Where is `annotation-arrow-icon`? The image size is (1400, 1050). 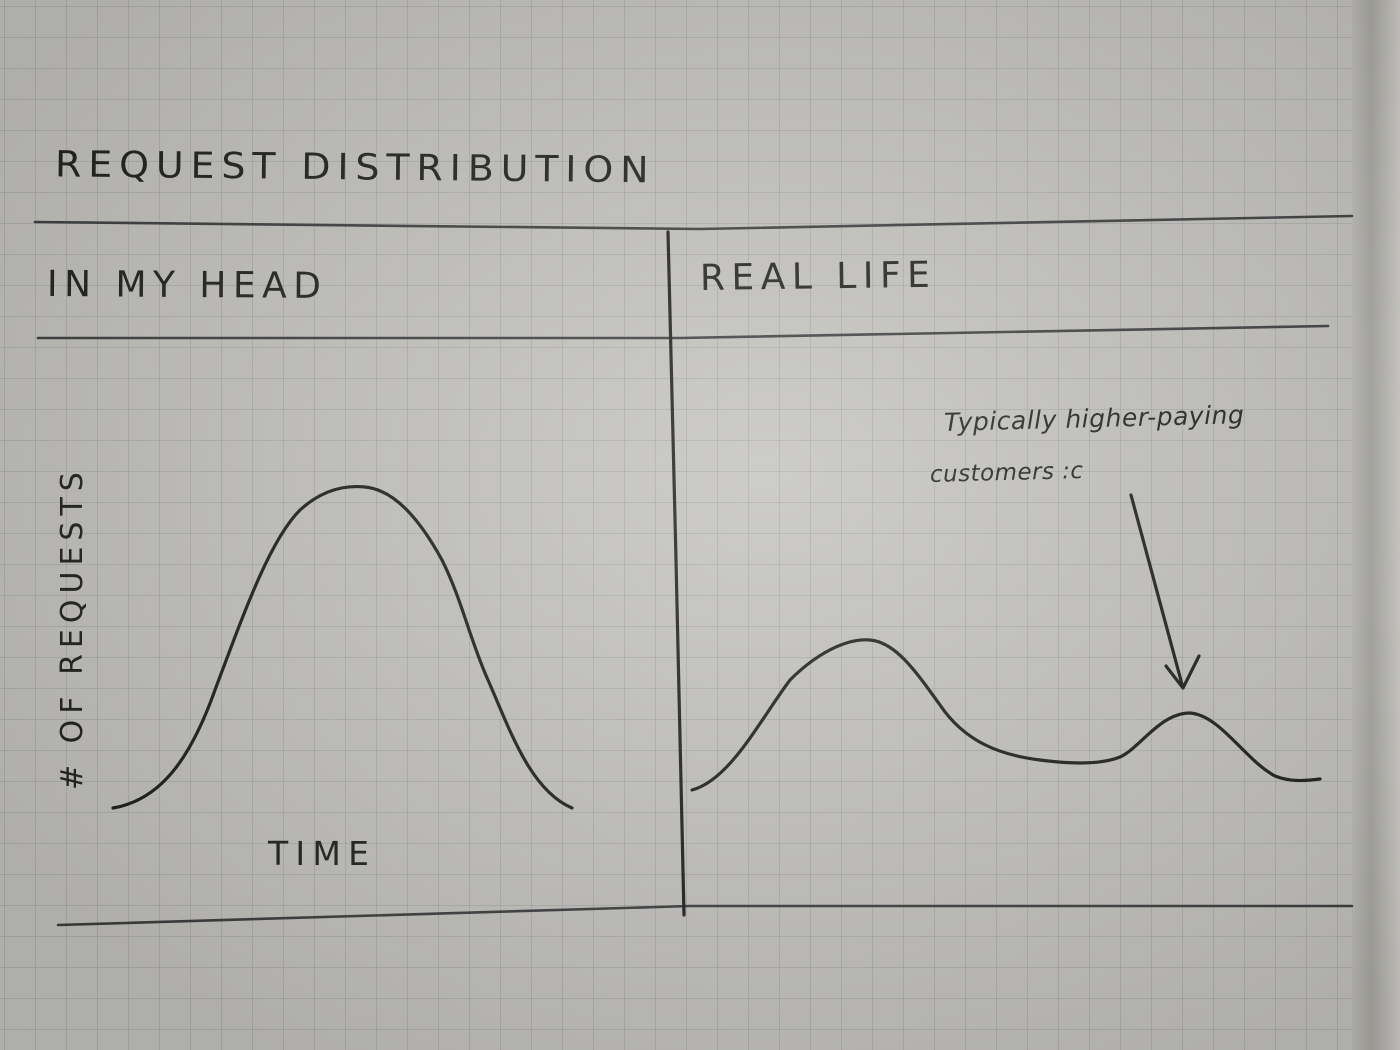 annotation-arrow-icon is located at coordinates (1165, 591).